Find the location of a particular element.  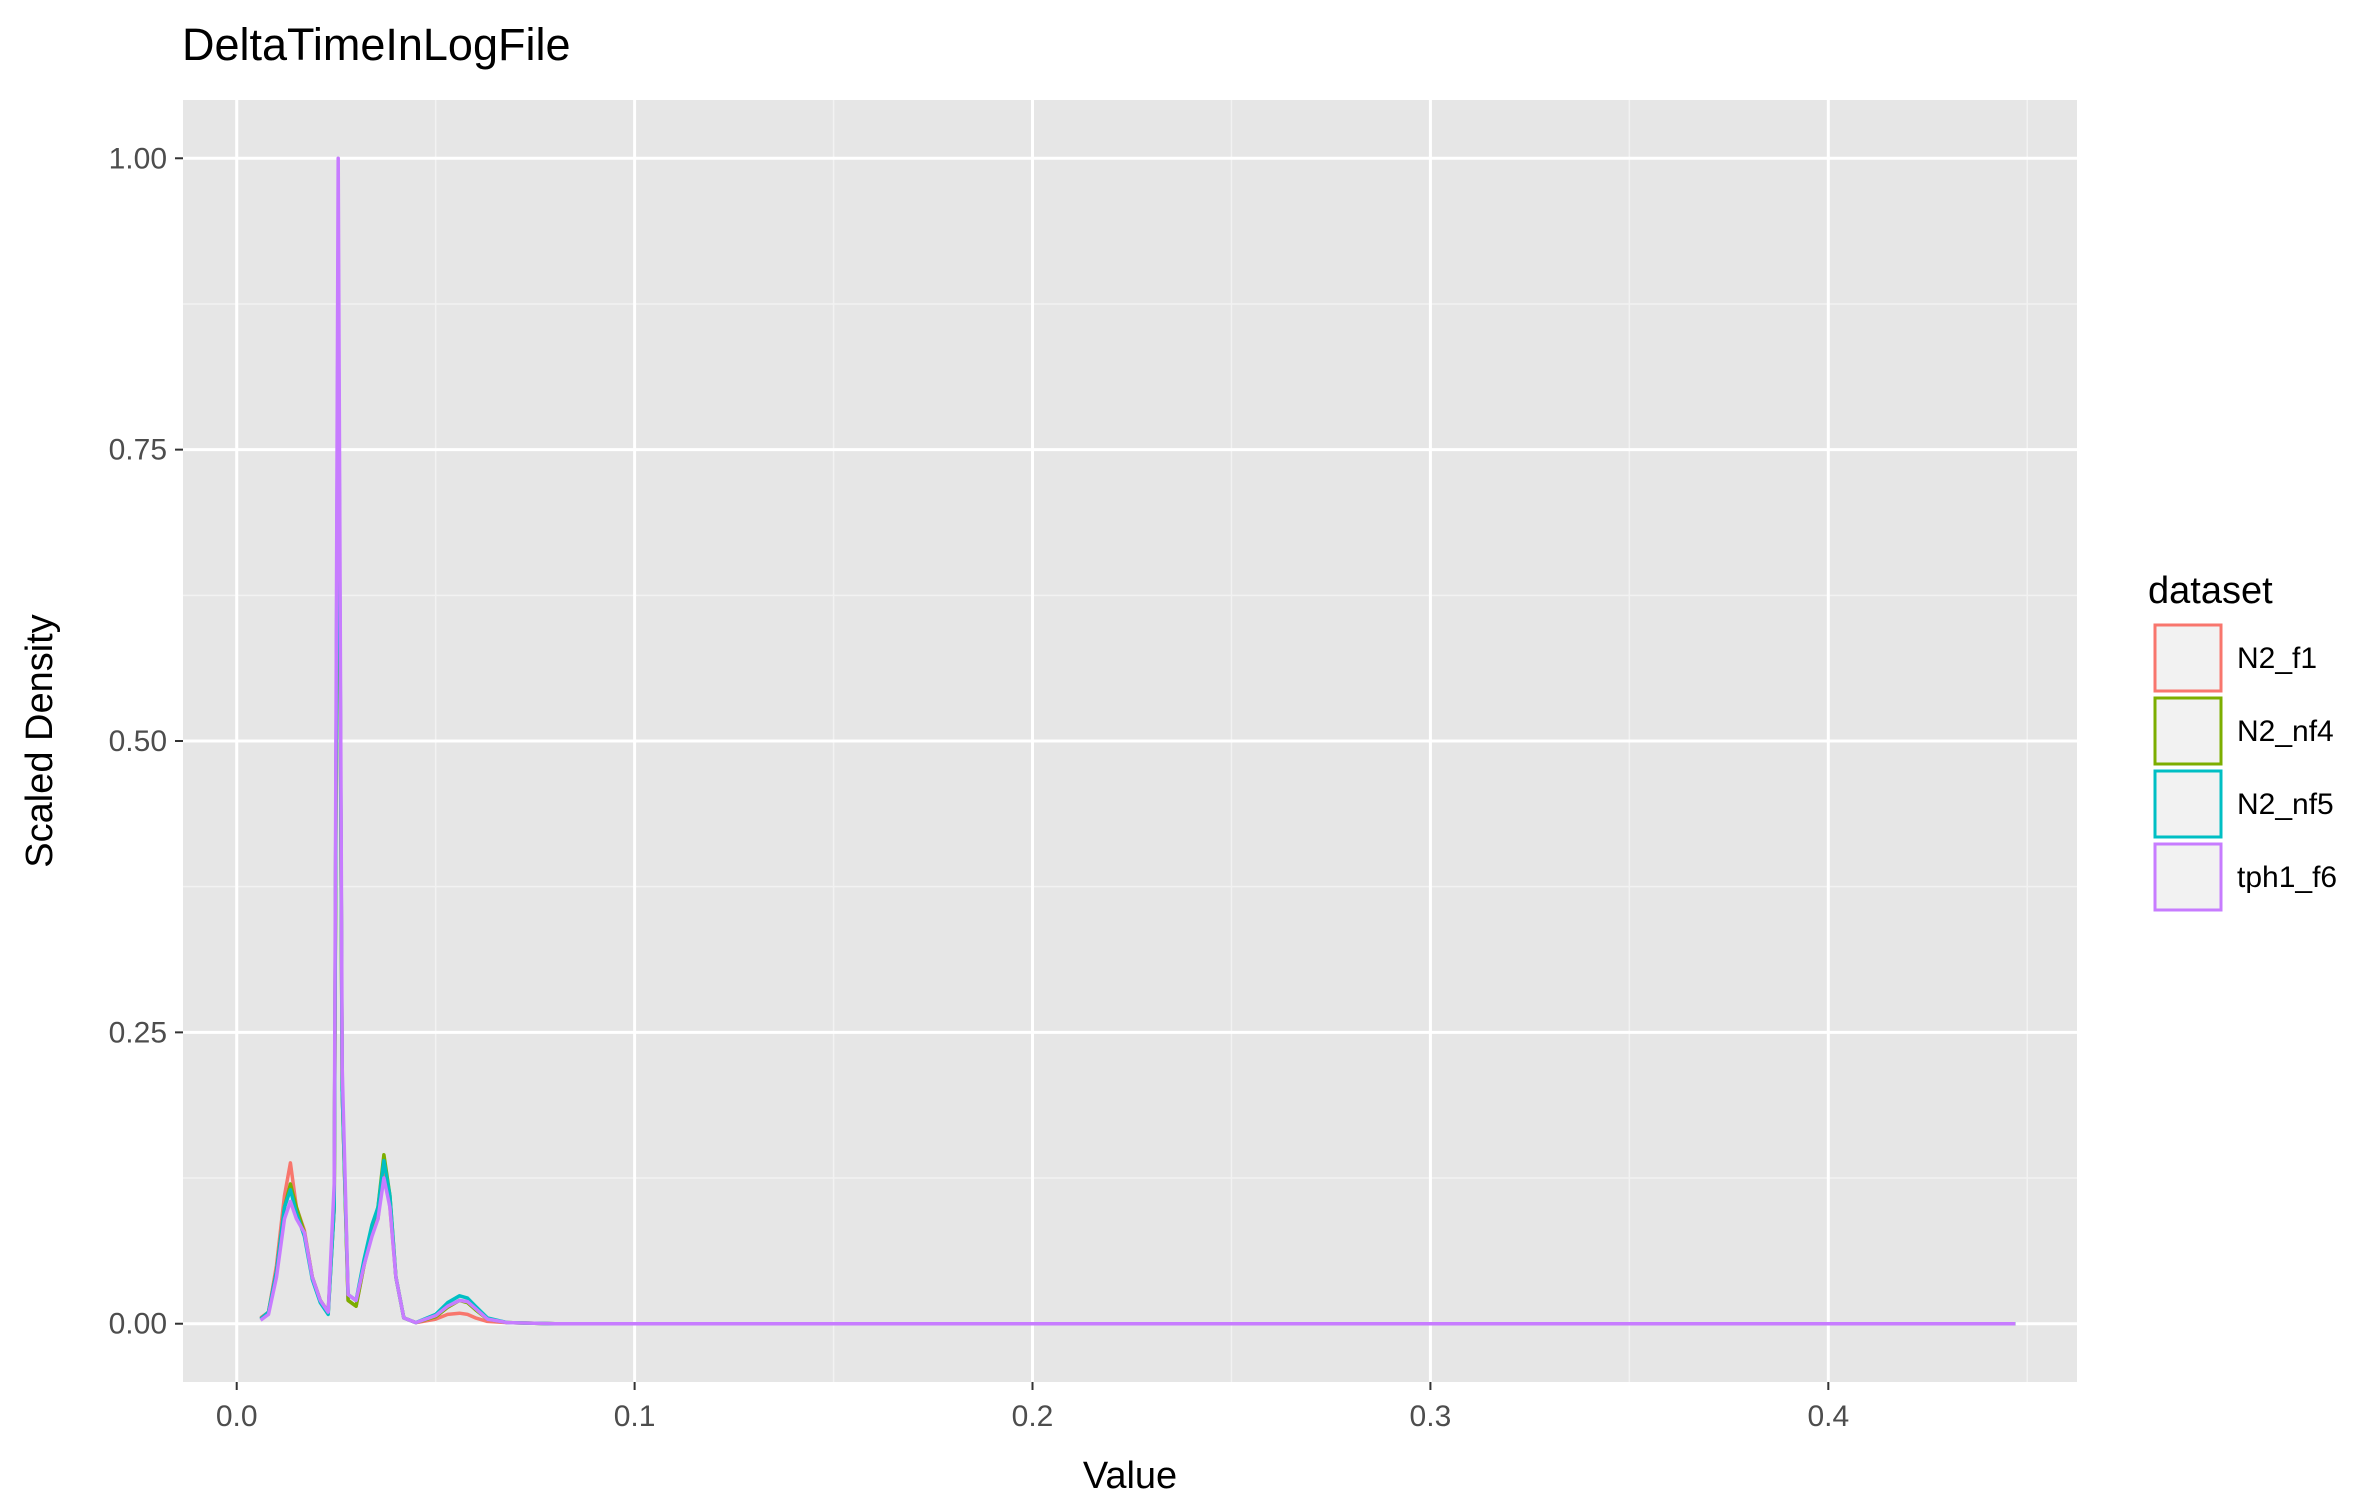

x-tick-label: 0.3 is located at coordinates (1431, 1416).